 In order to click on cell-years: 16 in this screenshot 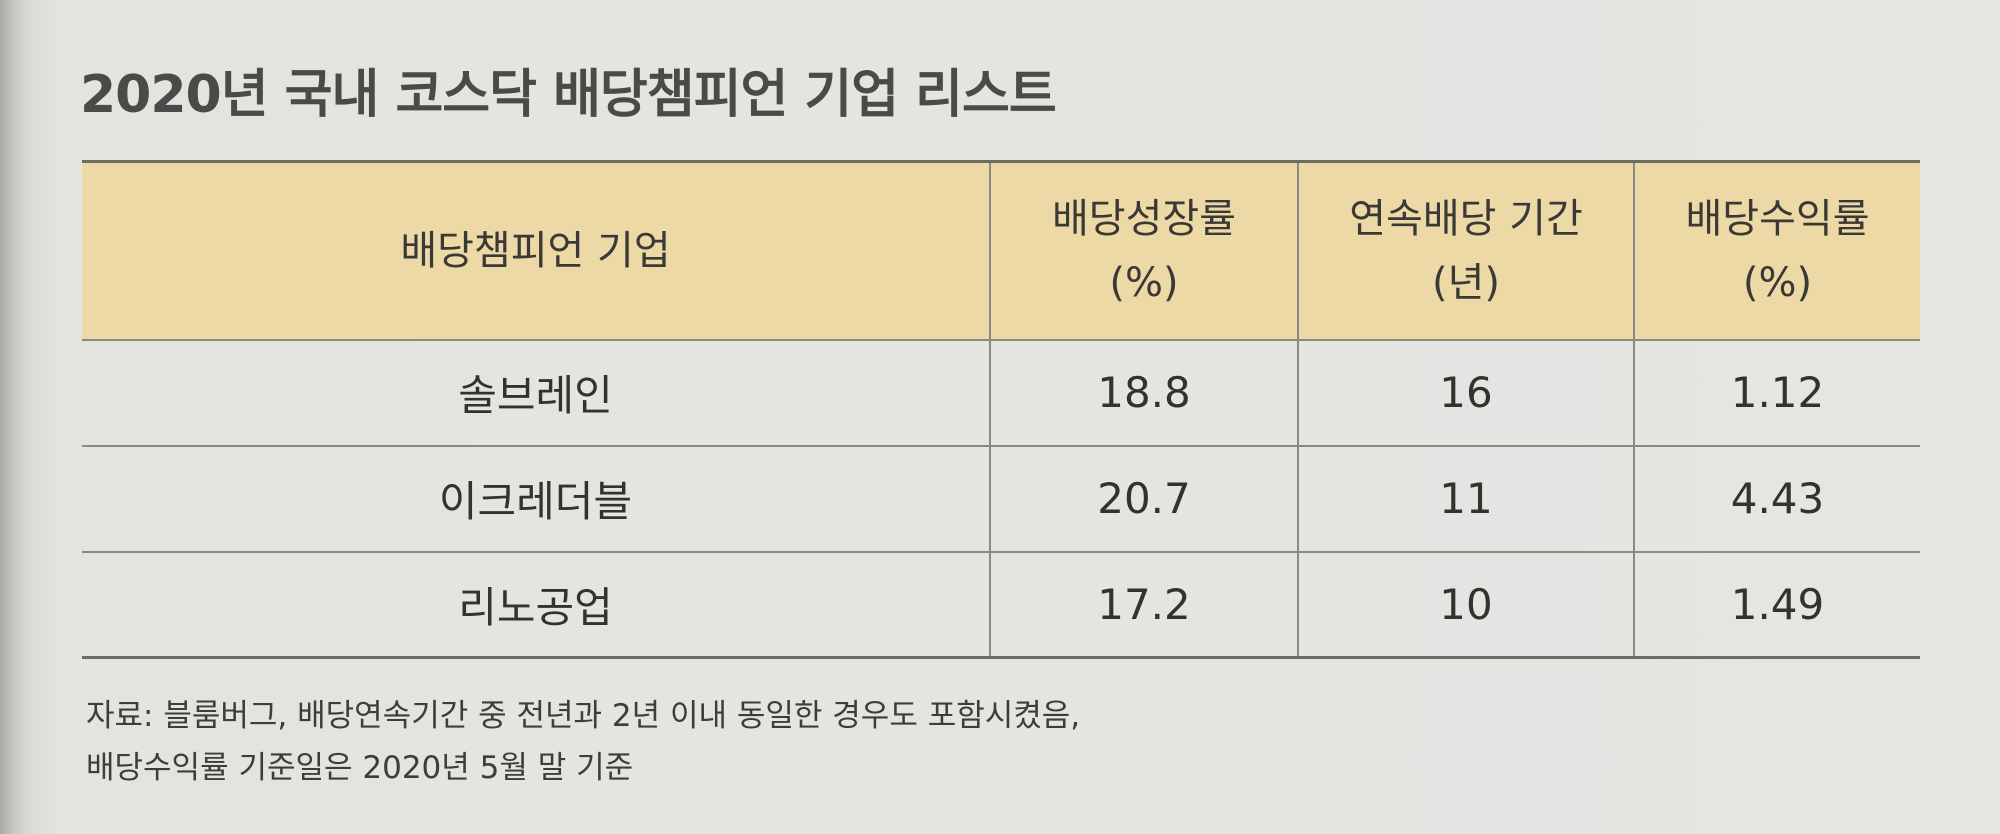, I will do `click(1465, 393)`.